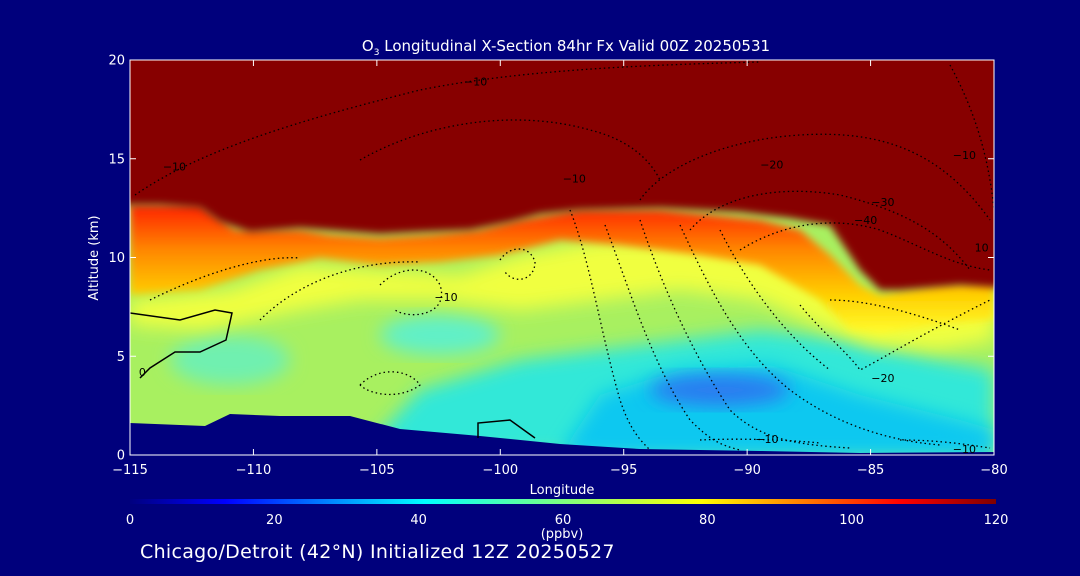 Image resolution: width=1080 pixels, height=576 pixels. What do you see at coordinates (94, 257) in the screenshot?
I see `y-axis-label: Altitude (km)` at bounding box center [94, 257].